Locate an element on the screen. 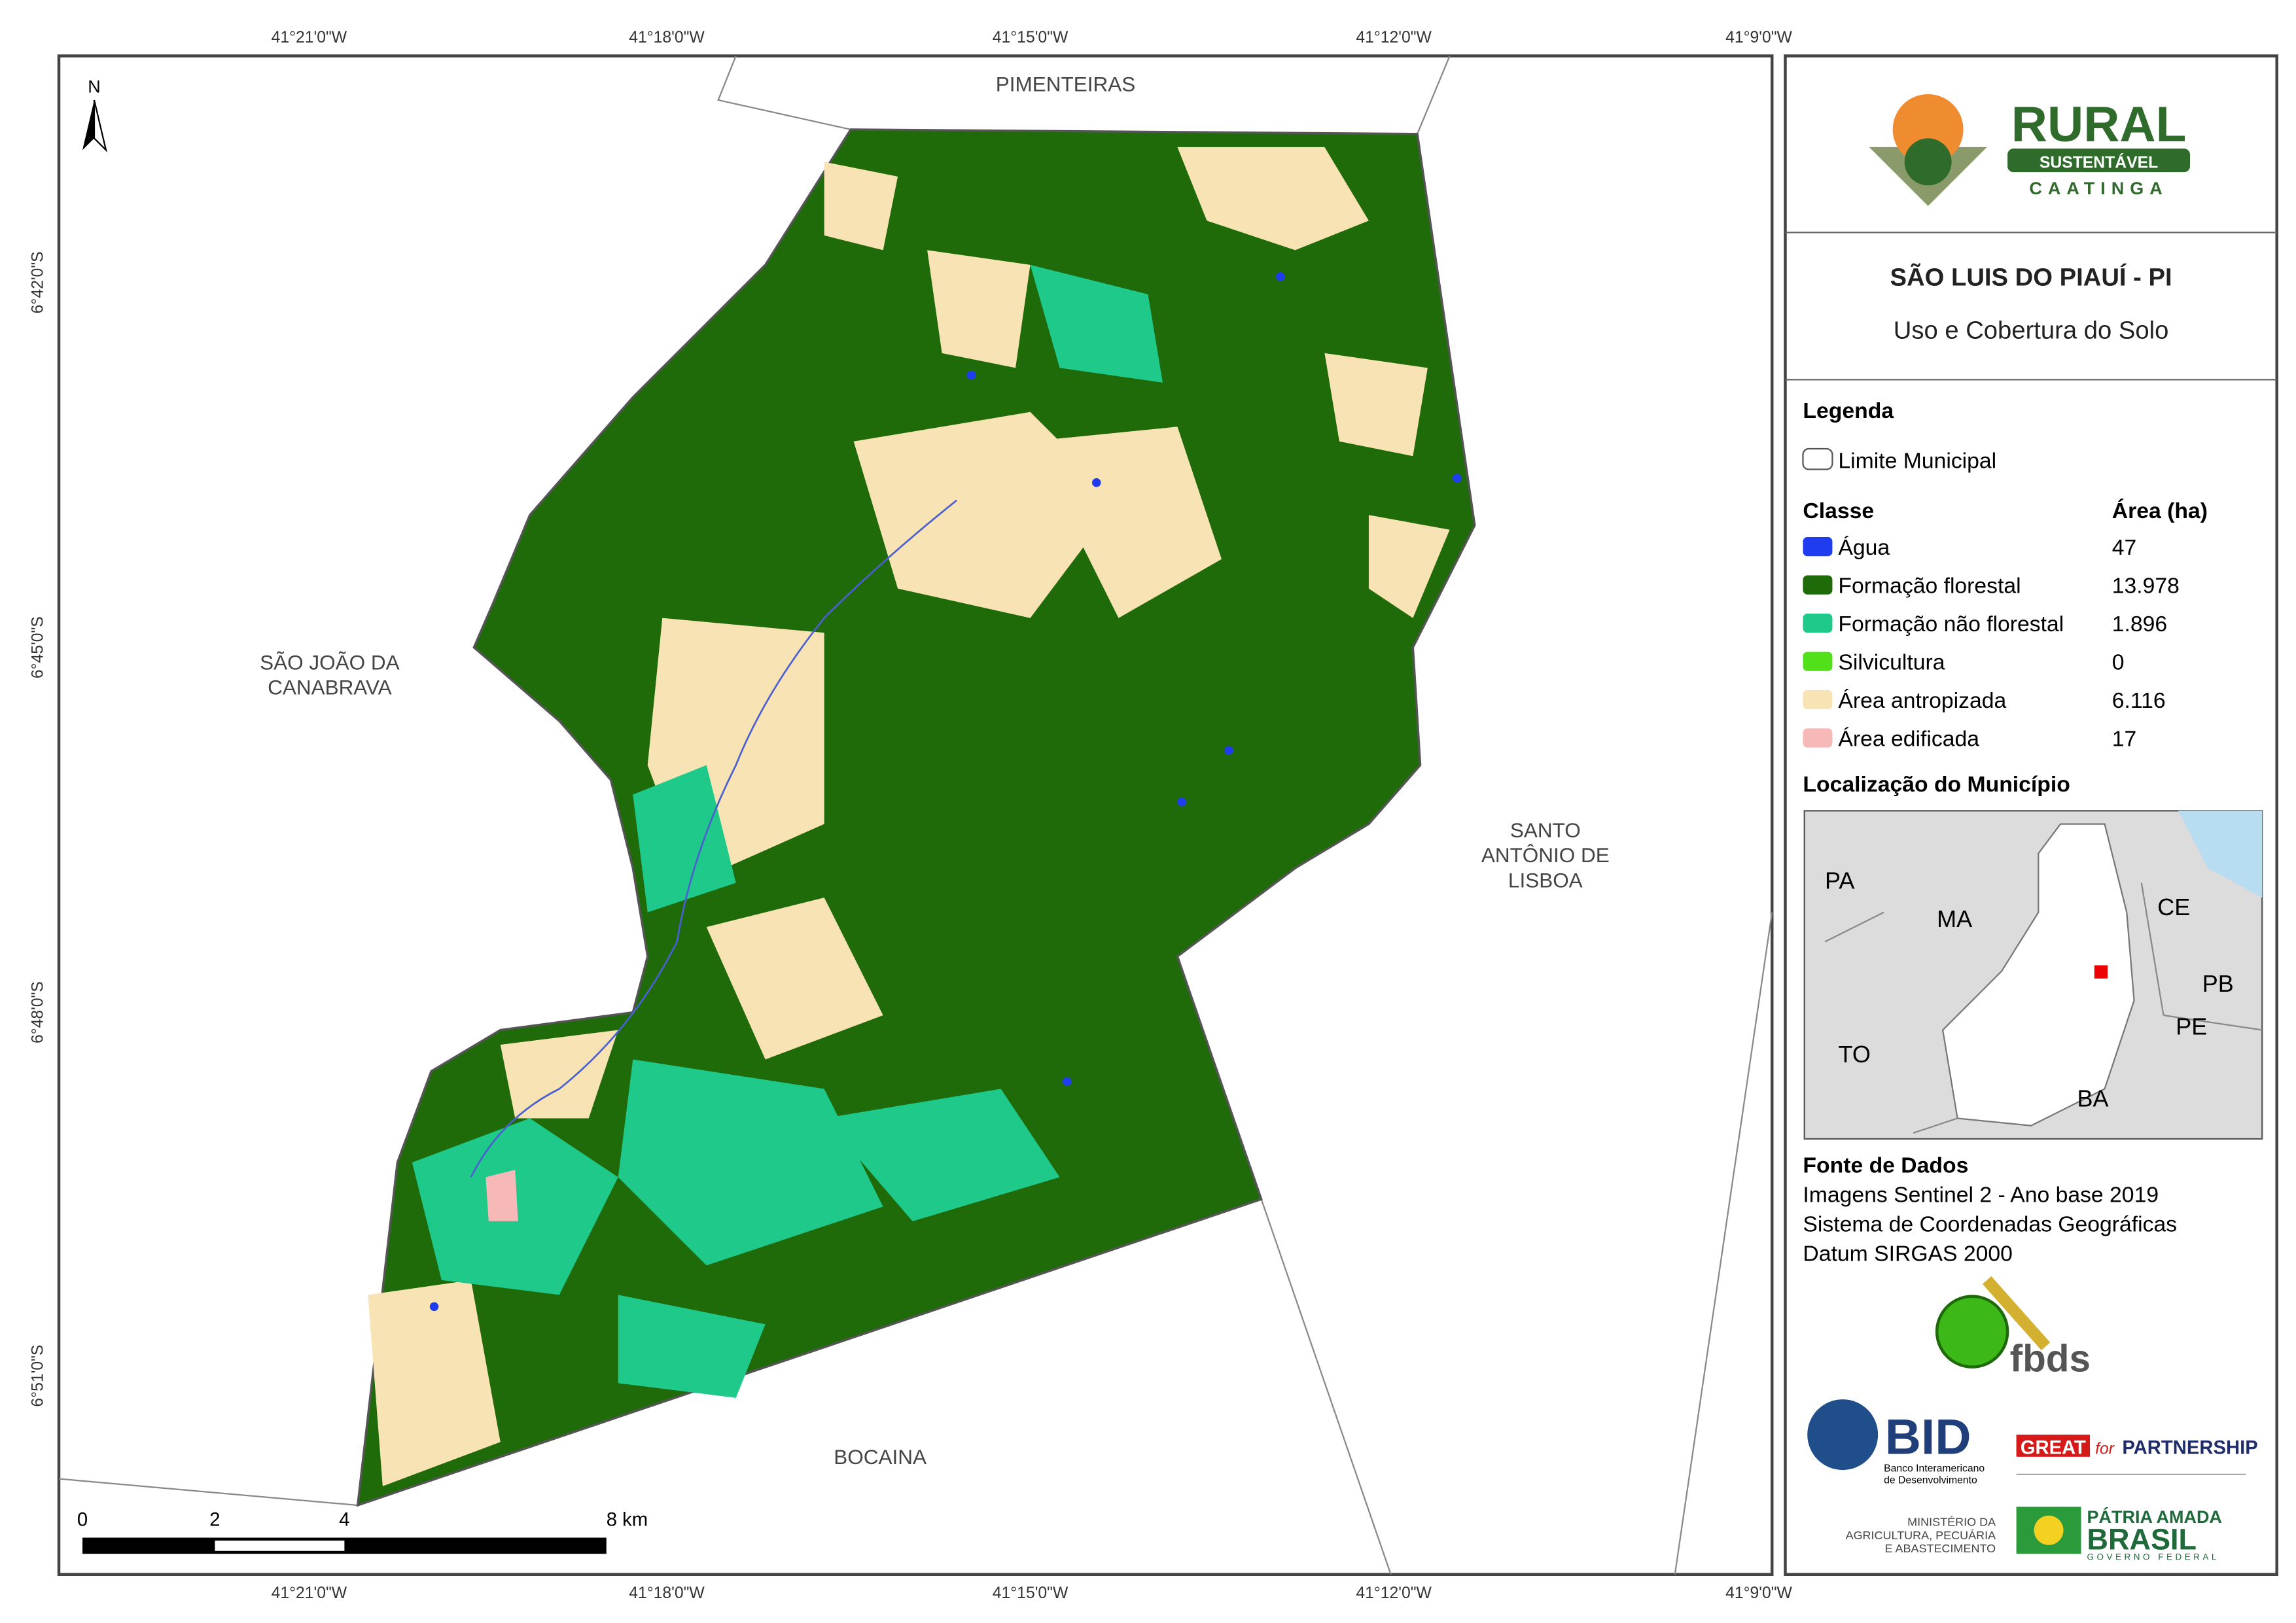 The image size is (2296, 1623). scale-label: 0 is located at coordinates (82, 1520).